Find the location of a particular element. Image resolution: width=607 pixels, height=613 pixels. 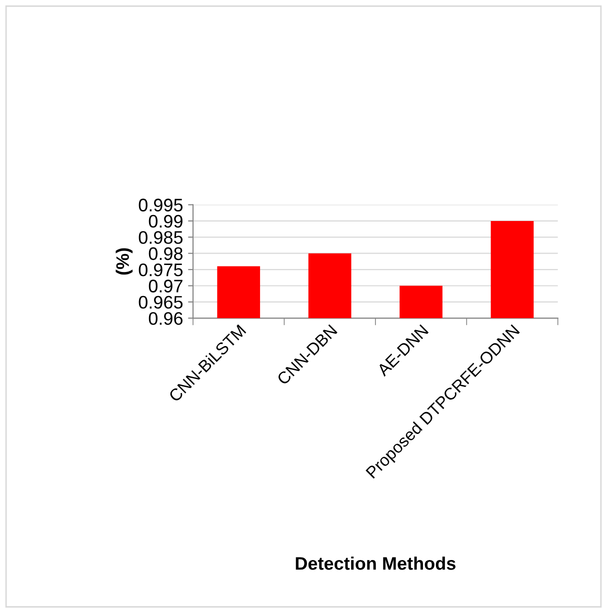

y-tick-label: 0.98 is located at coordinates (165, 253).